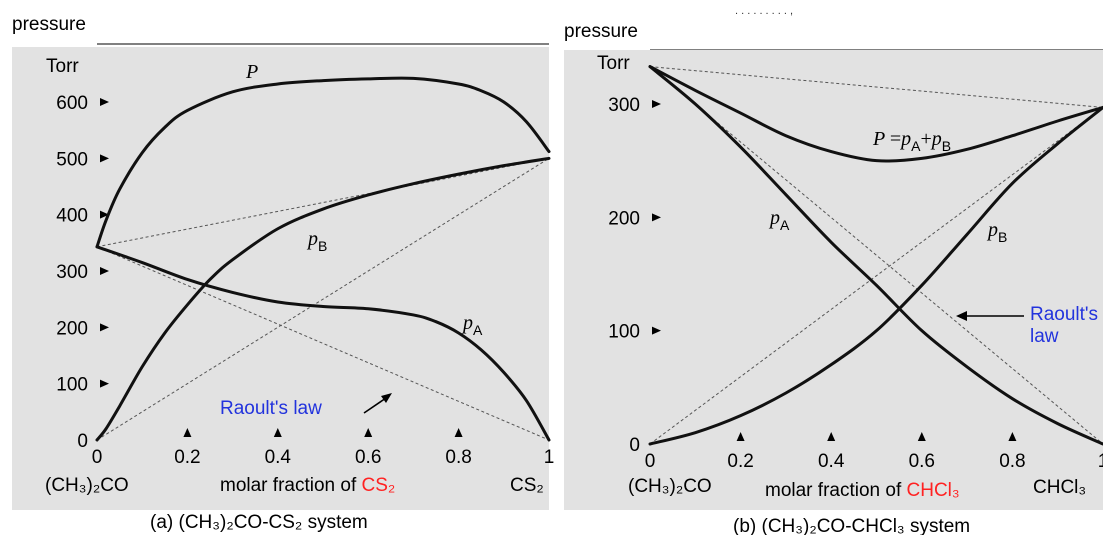  I want to click on panel-b-x-axis-prefix: molar fraction of, so click(836, 490).